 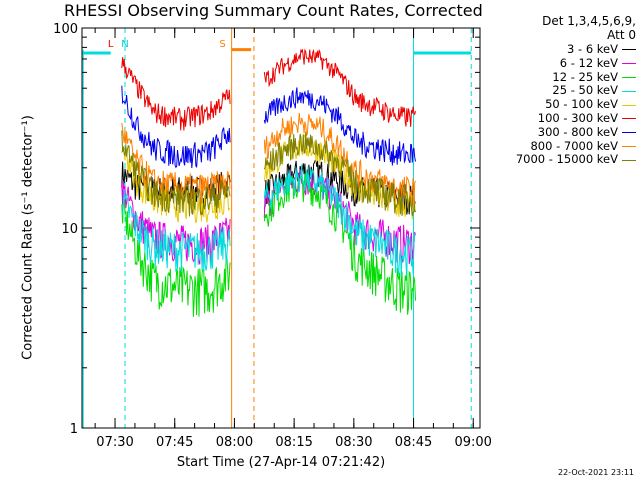 I want to click on legend-item: 300 - 800 keV, so click(x=576, y=132).